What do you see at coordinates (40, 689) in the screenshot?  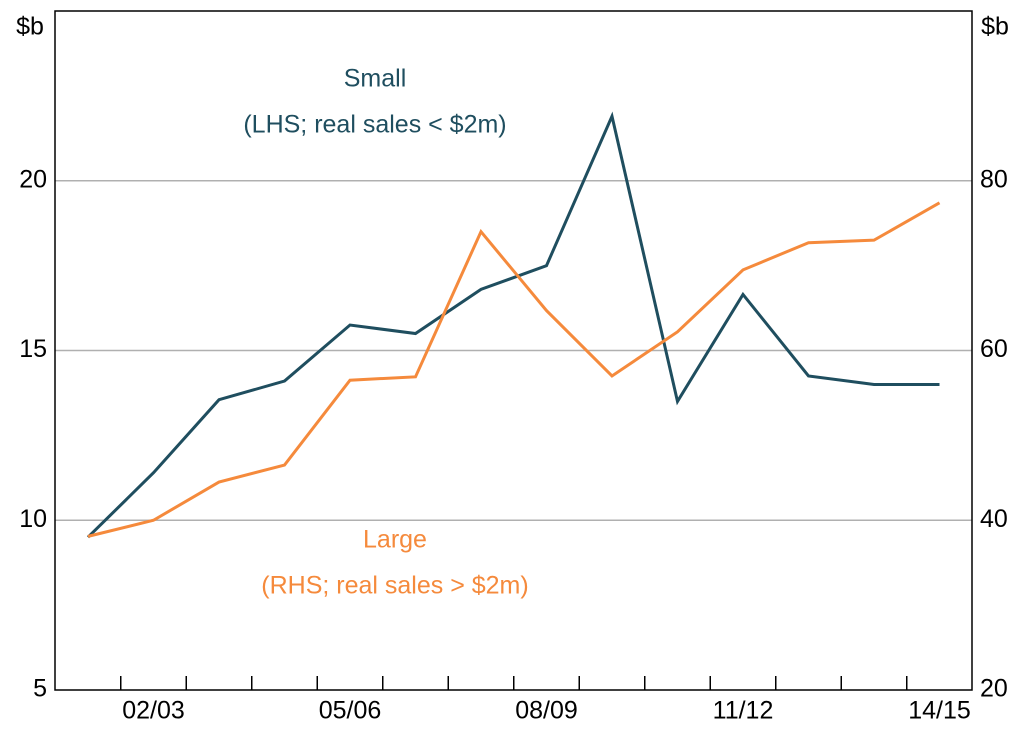 I see `y-tick-label: 5` at bounding box center [40, 689].